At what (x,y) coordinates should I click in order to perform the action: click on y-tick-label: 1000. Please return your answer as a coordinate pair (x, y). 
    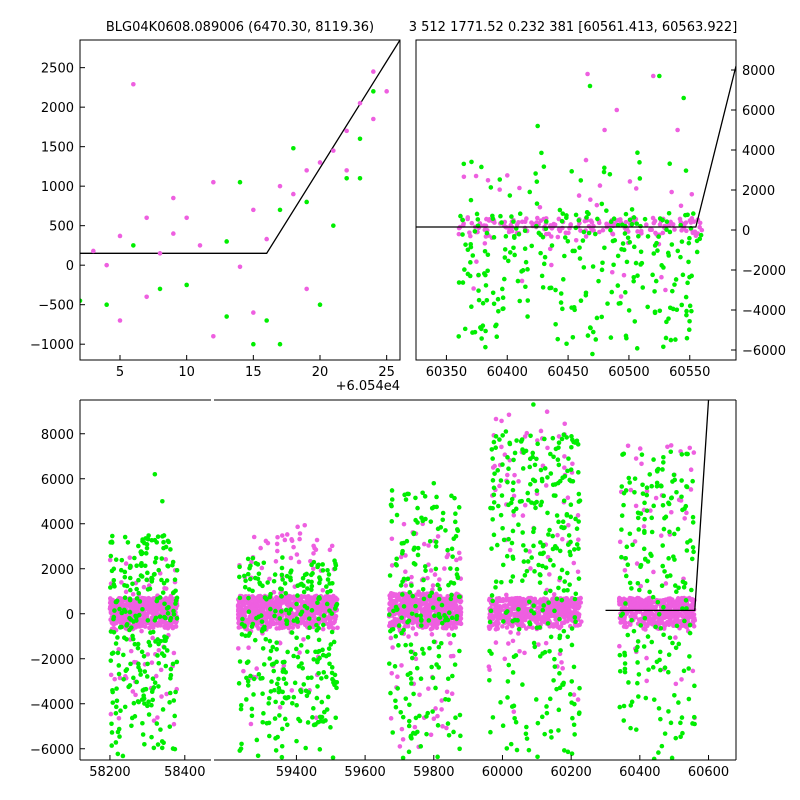
    Looking at the image, I should click on (57, 187).